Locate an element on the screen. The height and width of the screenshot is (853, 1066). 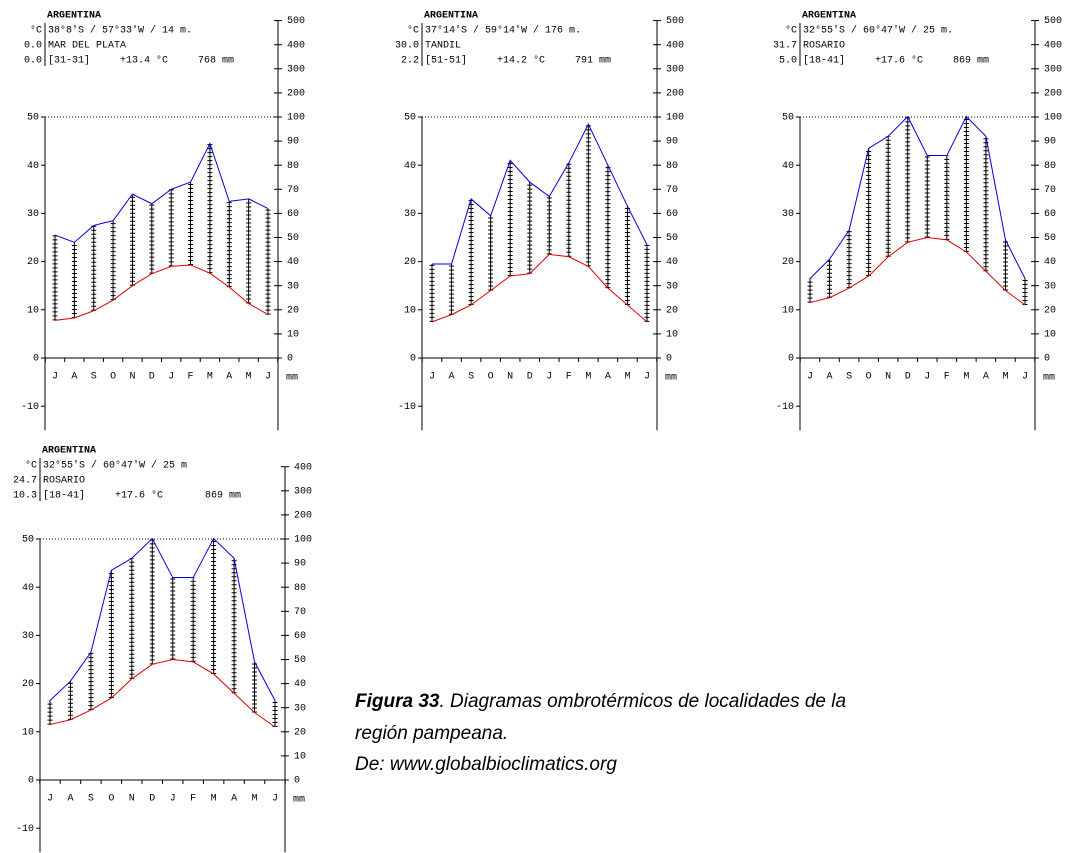
annotation: 30.0 is located at coordinates (407, 46).